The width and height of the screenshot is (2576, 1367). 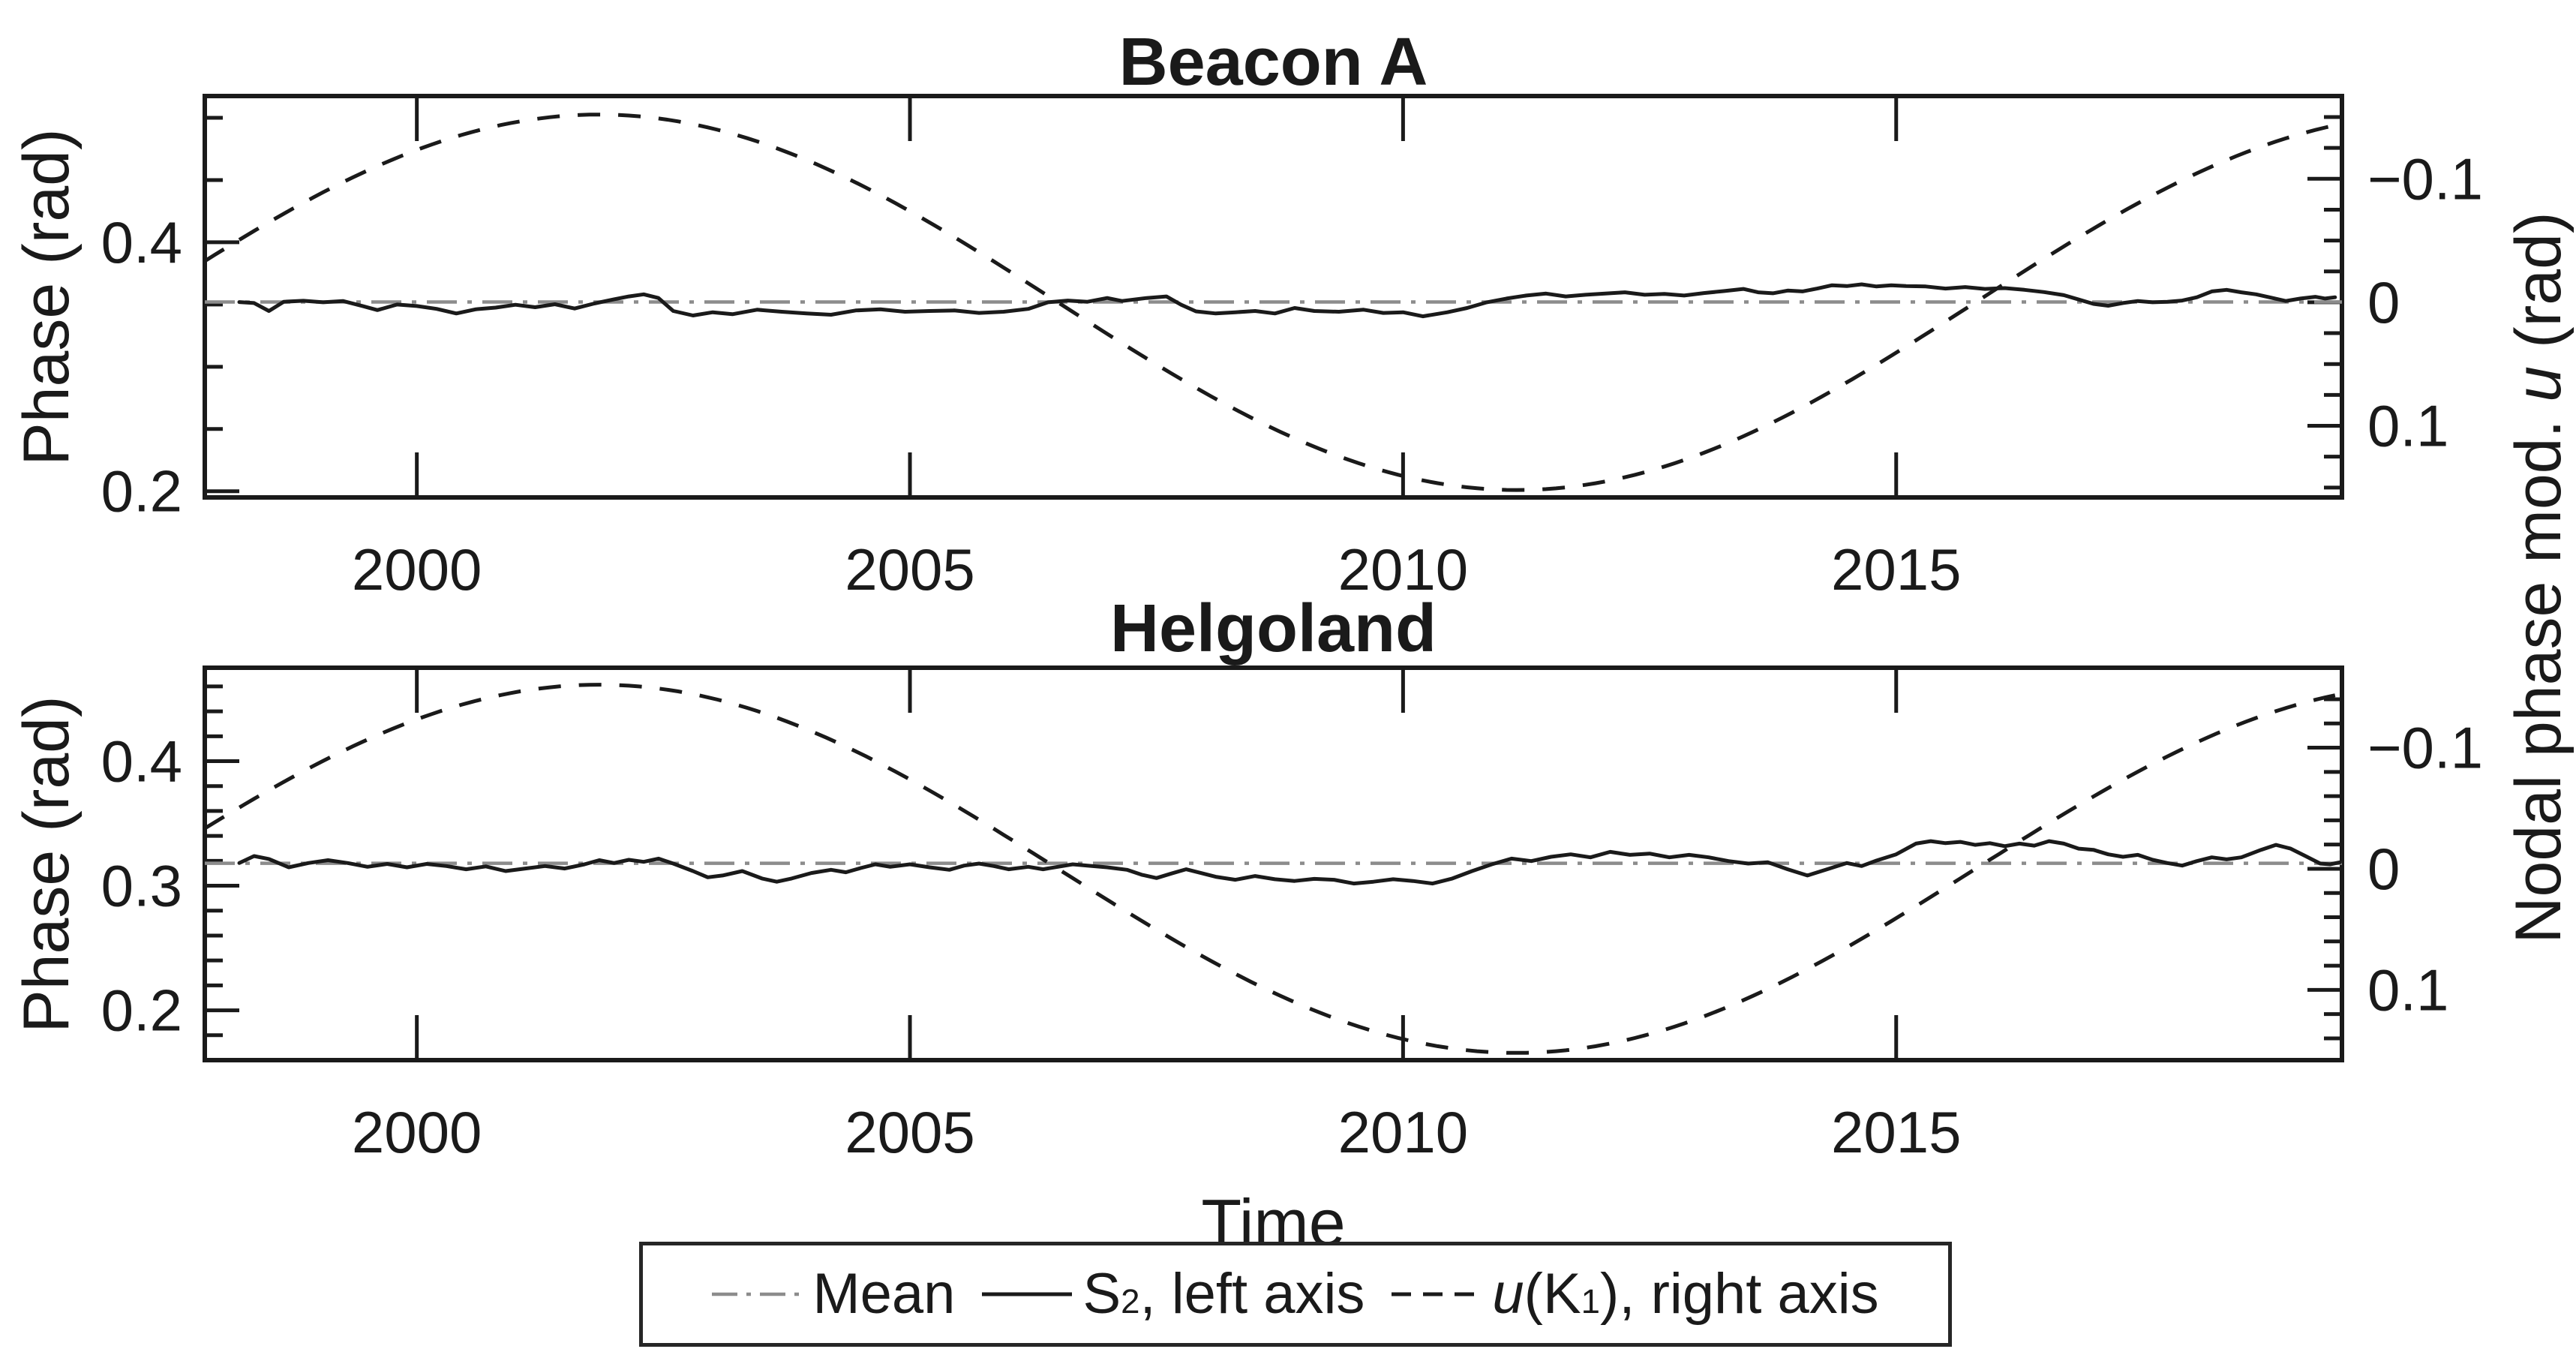 What do you see at coordinates (47, 297) in the screenshot?
I see `y-axis-label-top: Phase (rad)` at bounding box center [47, 297].